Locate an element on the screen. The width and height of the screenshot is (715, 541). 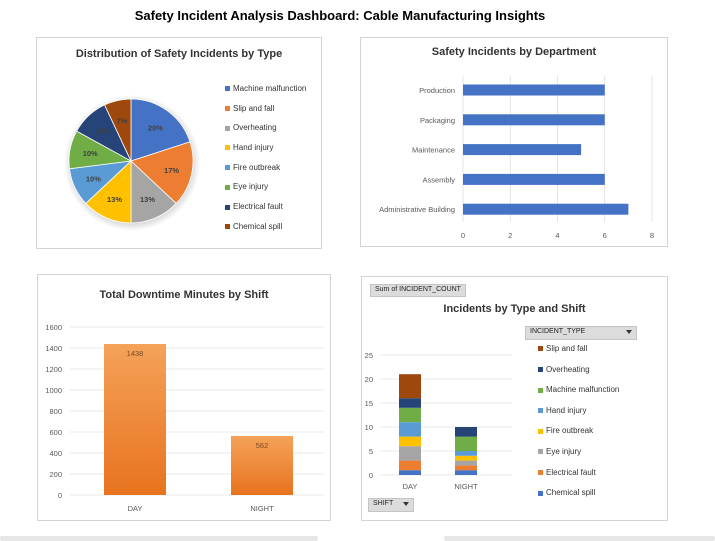
incidents-stacked-chart: 0 5 10 15 20 25 DAY NIGHT is located at coordinates (438, 421).